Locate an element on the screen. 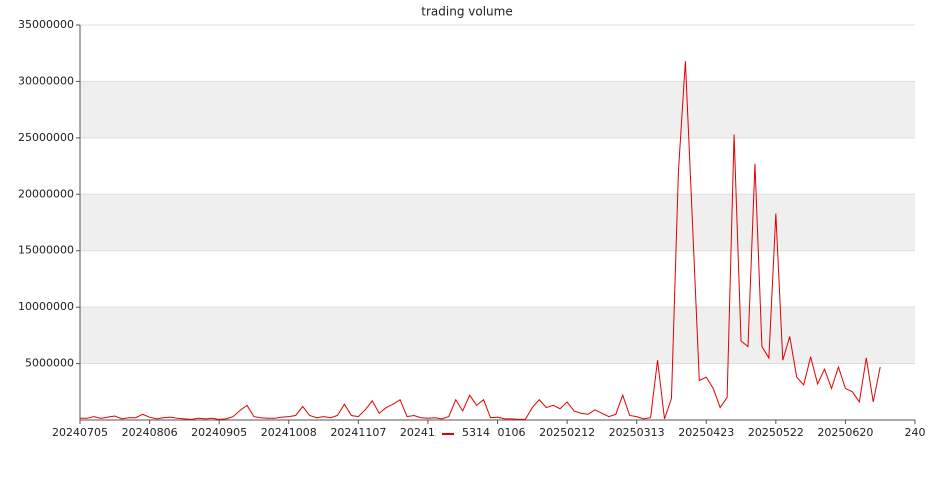 This screenshot has height=500, width=935. y-tick-label: 5000000 is located at coordinates (49, 363).